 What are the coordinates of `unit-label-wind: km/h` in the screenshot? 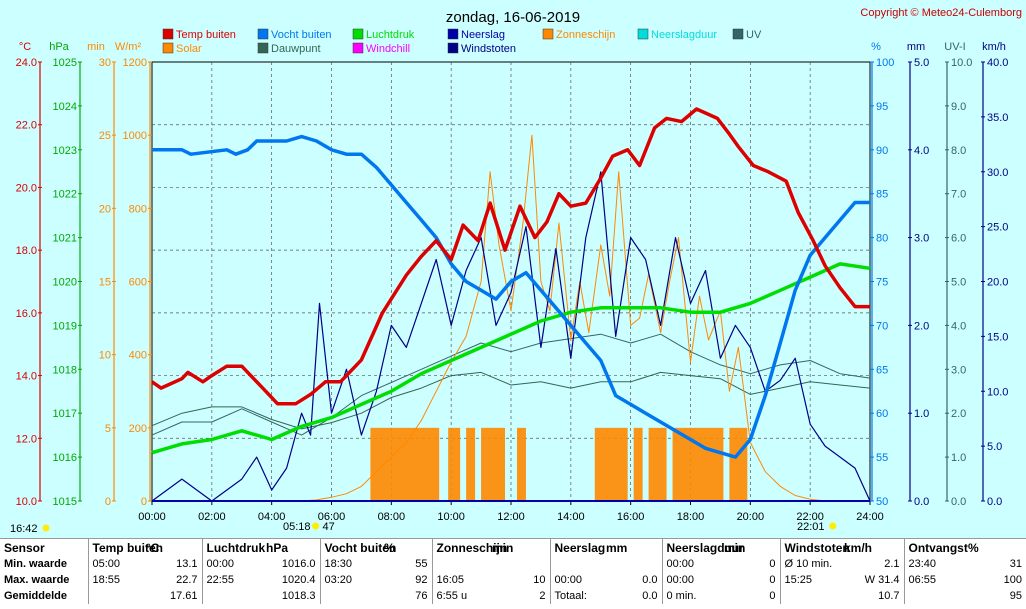 It's located at (994, 47).